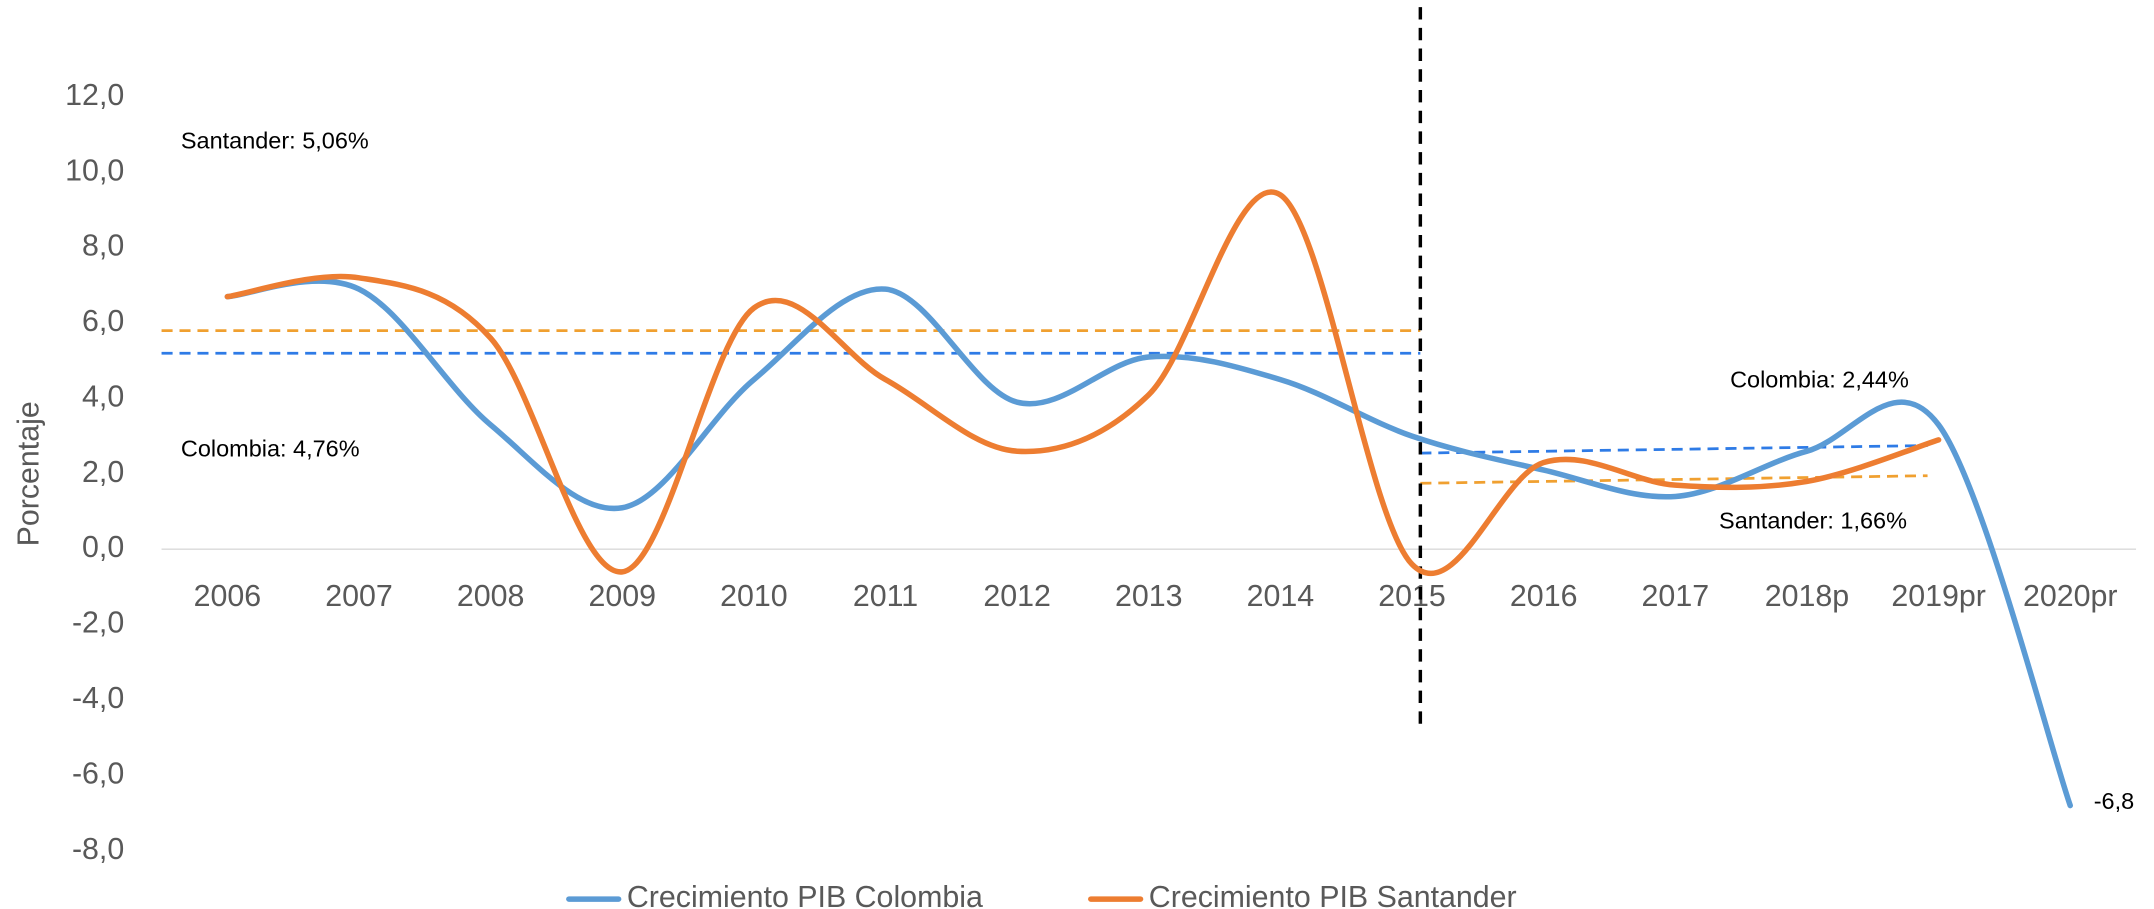 The height and width of the screenshot is (909, 2154). I want to click on y-tick-label: -2,0, so click(98, 623).